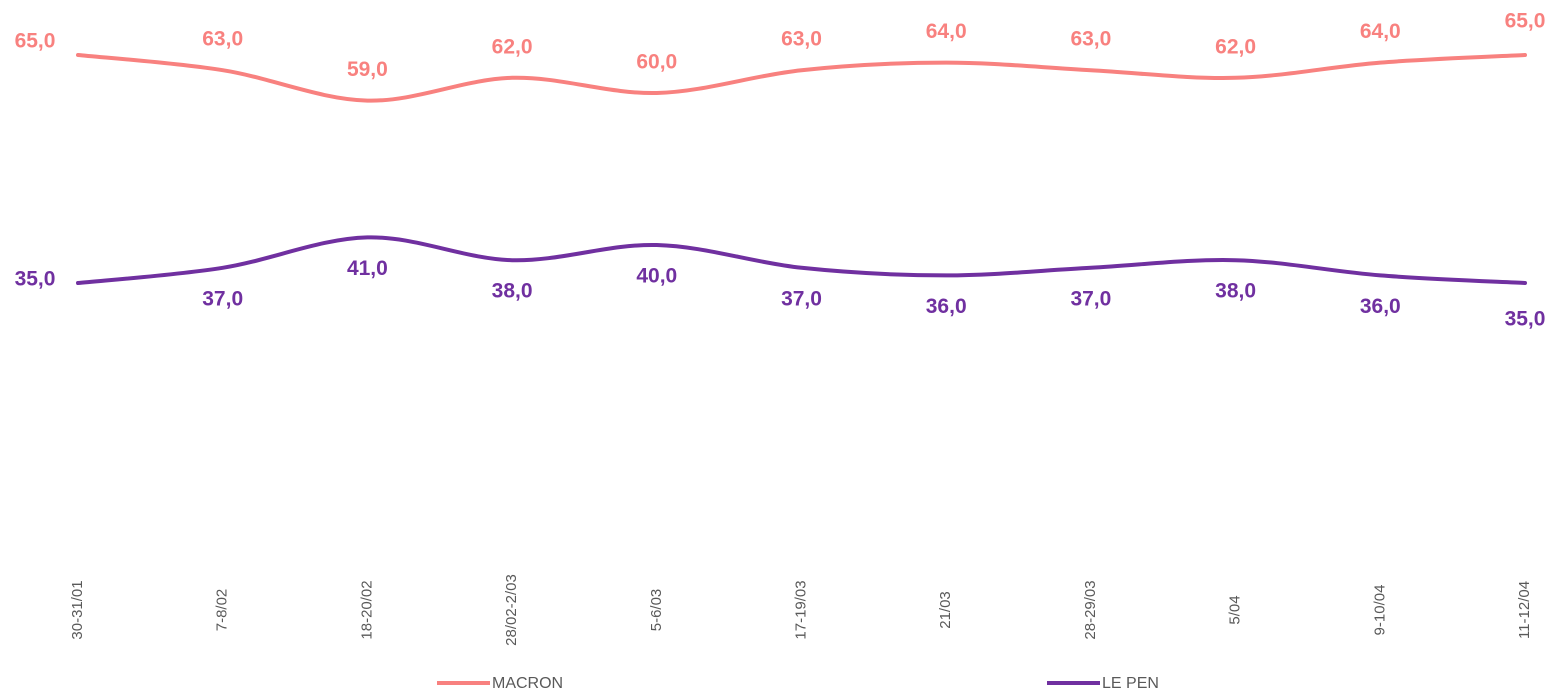 The width and height of the screenshot is (1563, 695). I want to click on value-label: 41,0, so click(367, 268).